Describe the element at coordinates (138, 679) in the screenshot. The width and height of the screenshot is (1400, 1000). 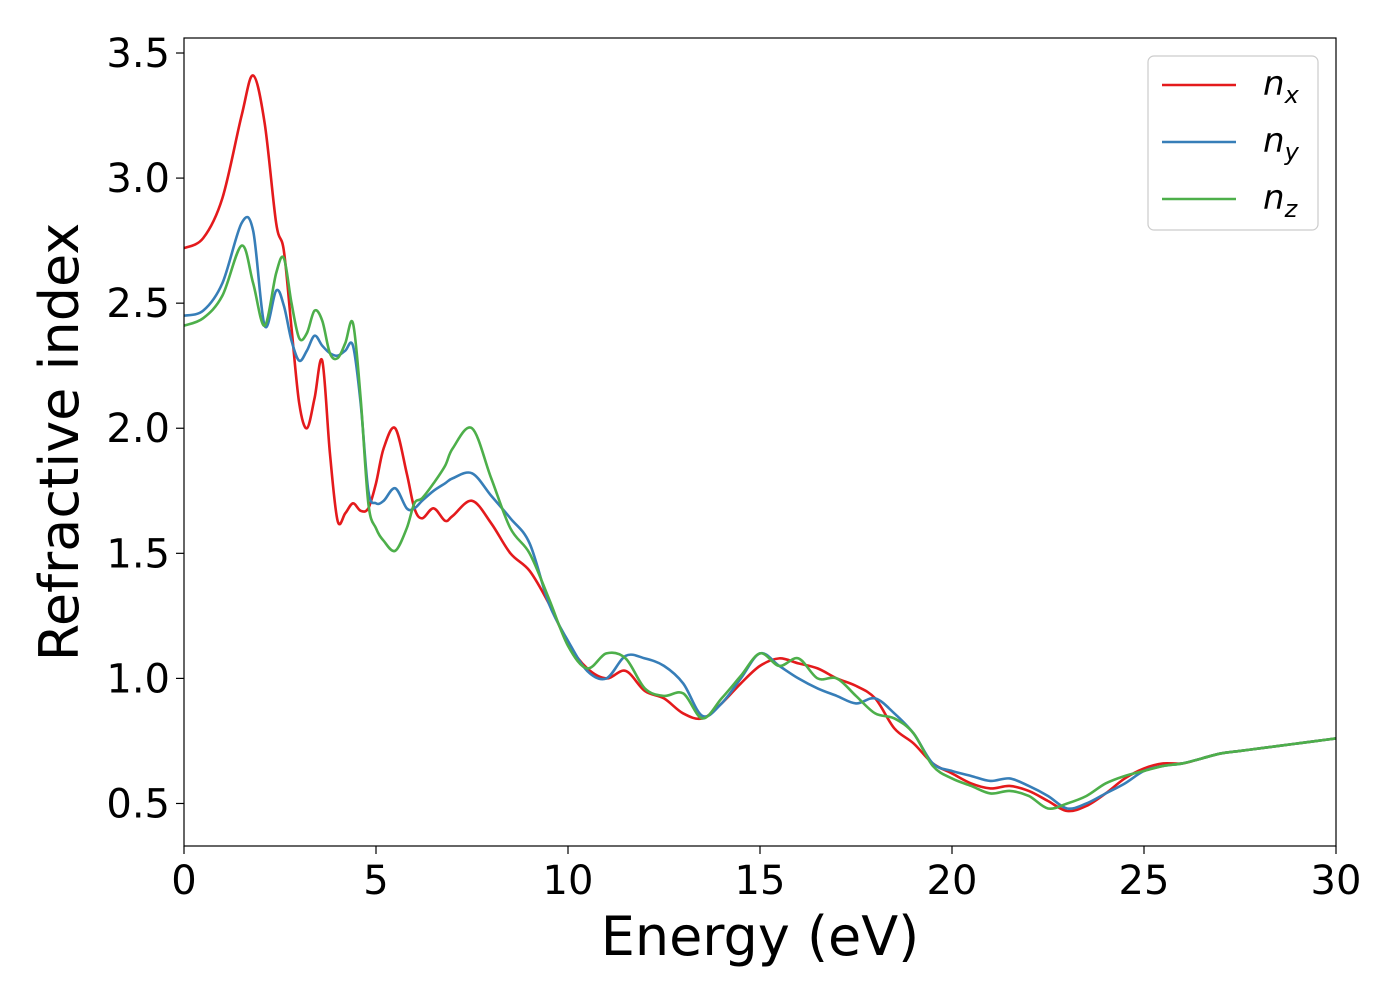
I see `y-tick-label: 1.0` at that location.